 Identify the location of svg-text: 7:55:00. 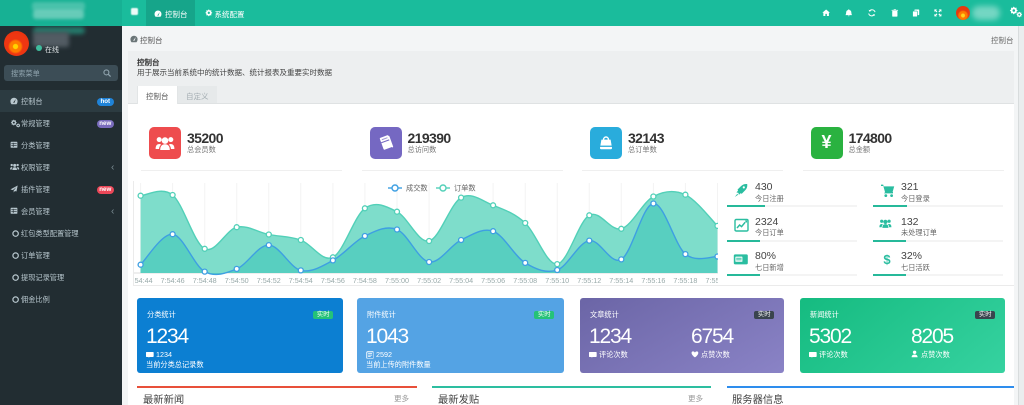
(397, 280).